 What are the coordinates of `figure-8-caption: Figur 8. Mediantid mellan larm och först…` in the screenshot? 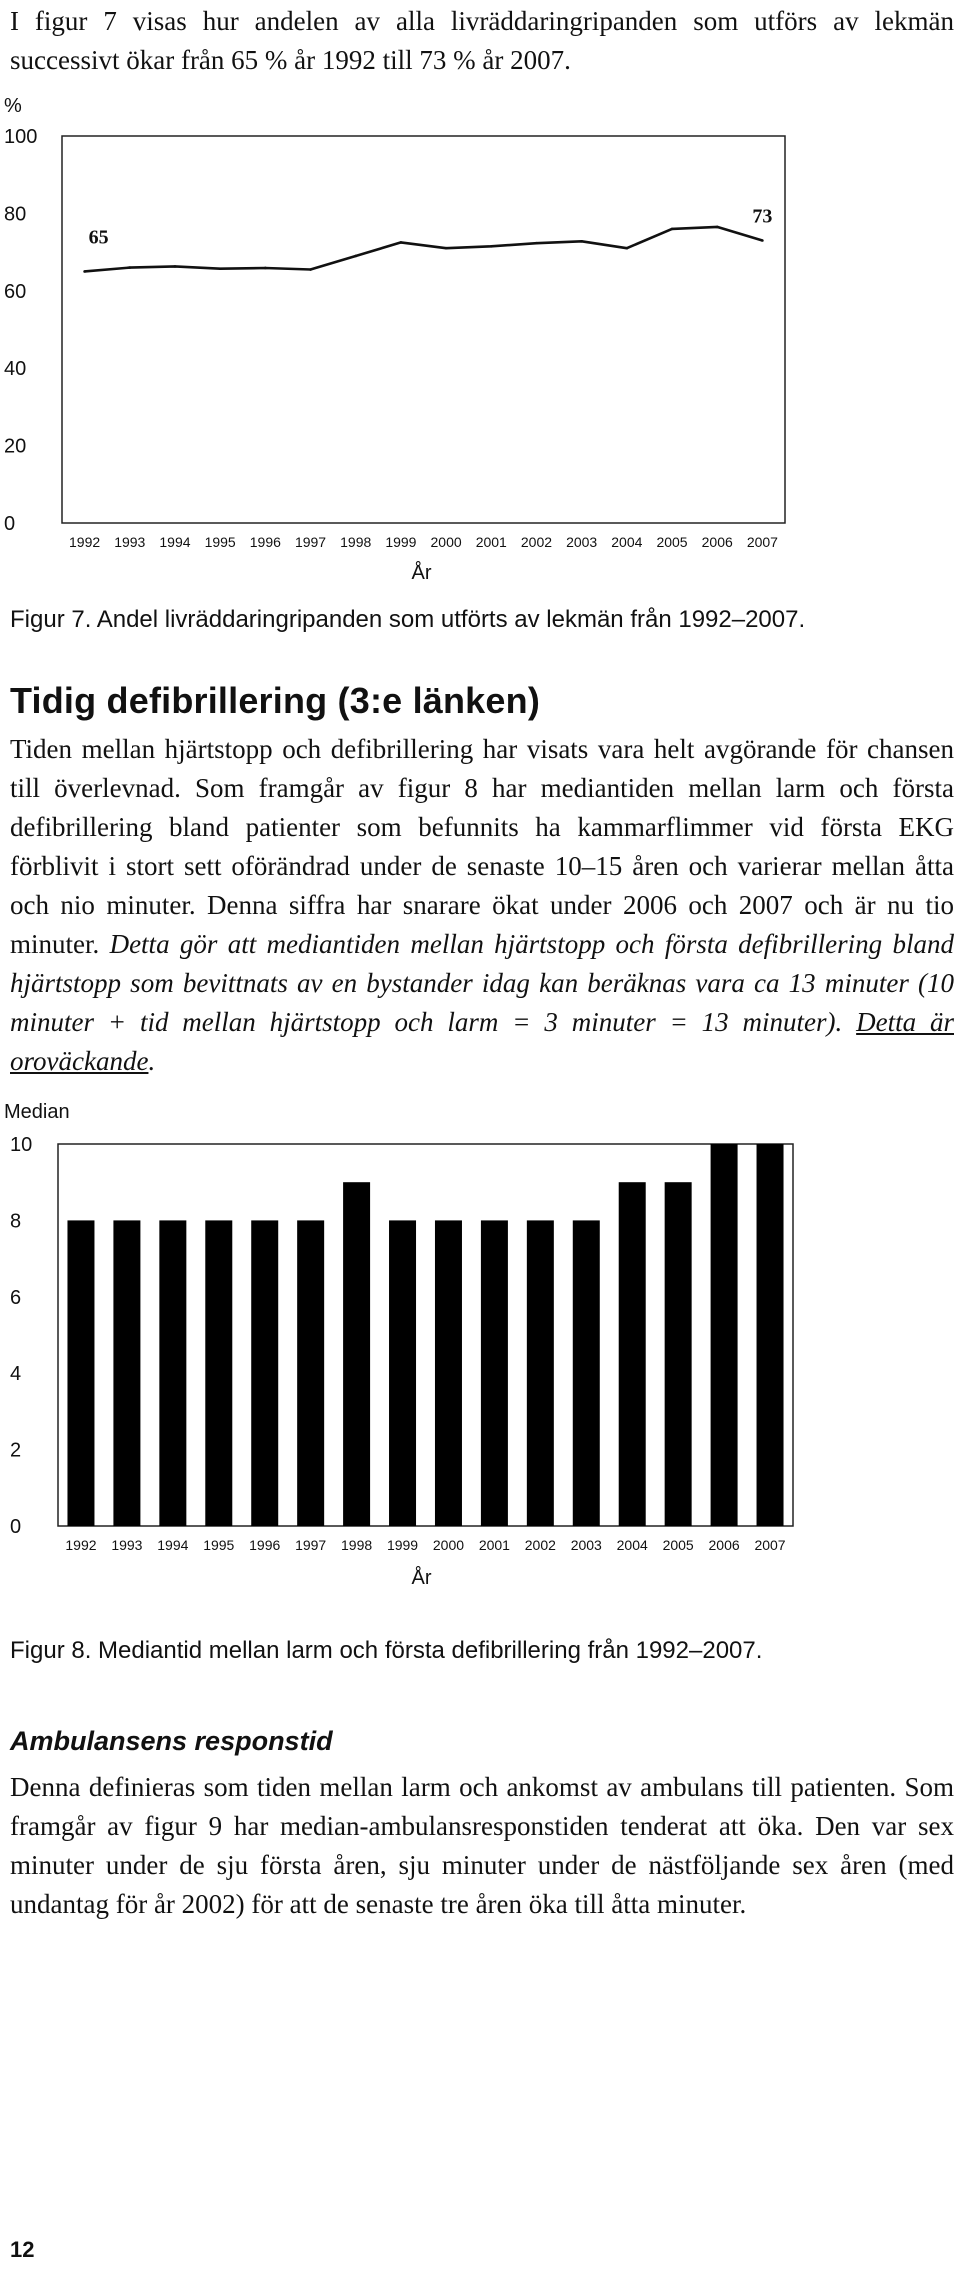 It's located at (386, 1650).